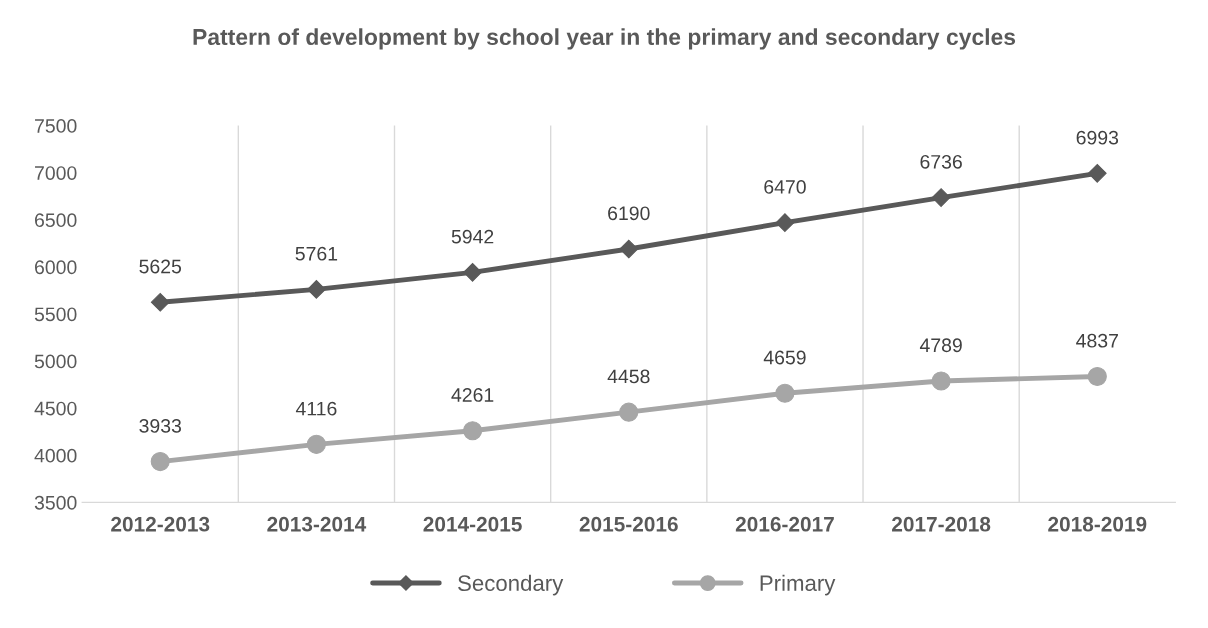  Describe the element at coordinates (628, 524) in the screenshot. I see `x-tick-label: 2015-2016` at that location.